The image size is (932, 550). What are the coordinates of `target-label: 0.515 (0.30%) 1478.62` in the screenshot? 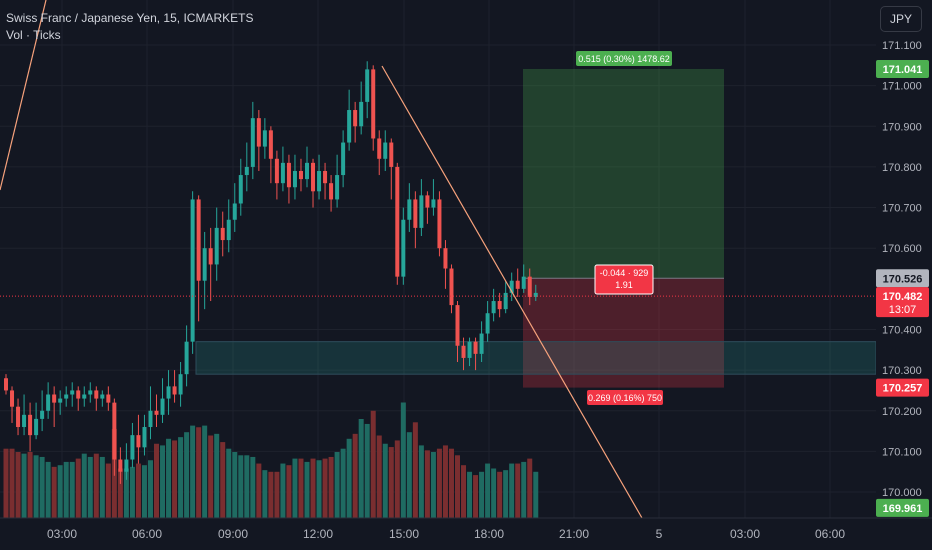 It's located at (624, 58).